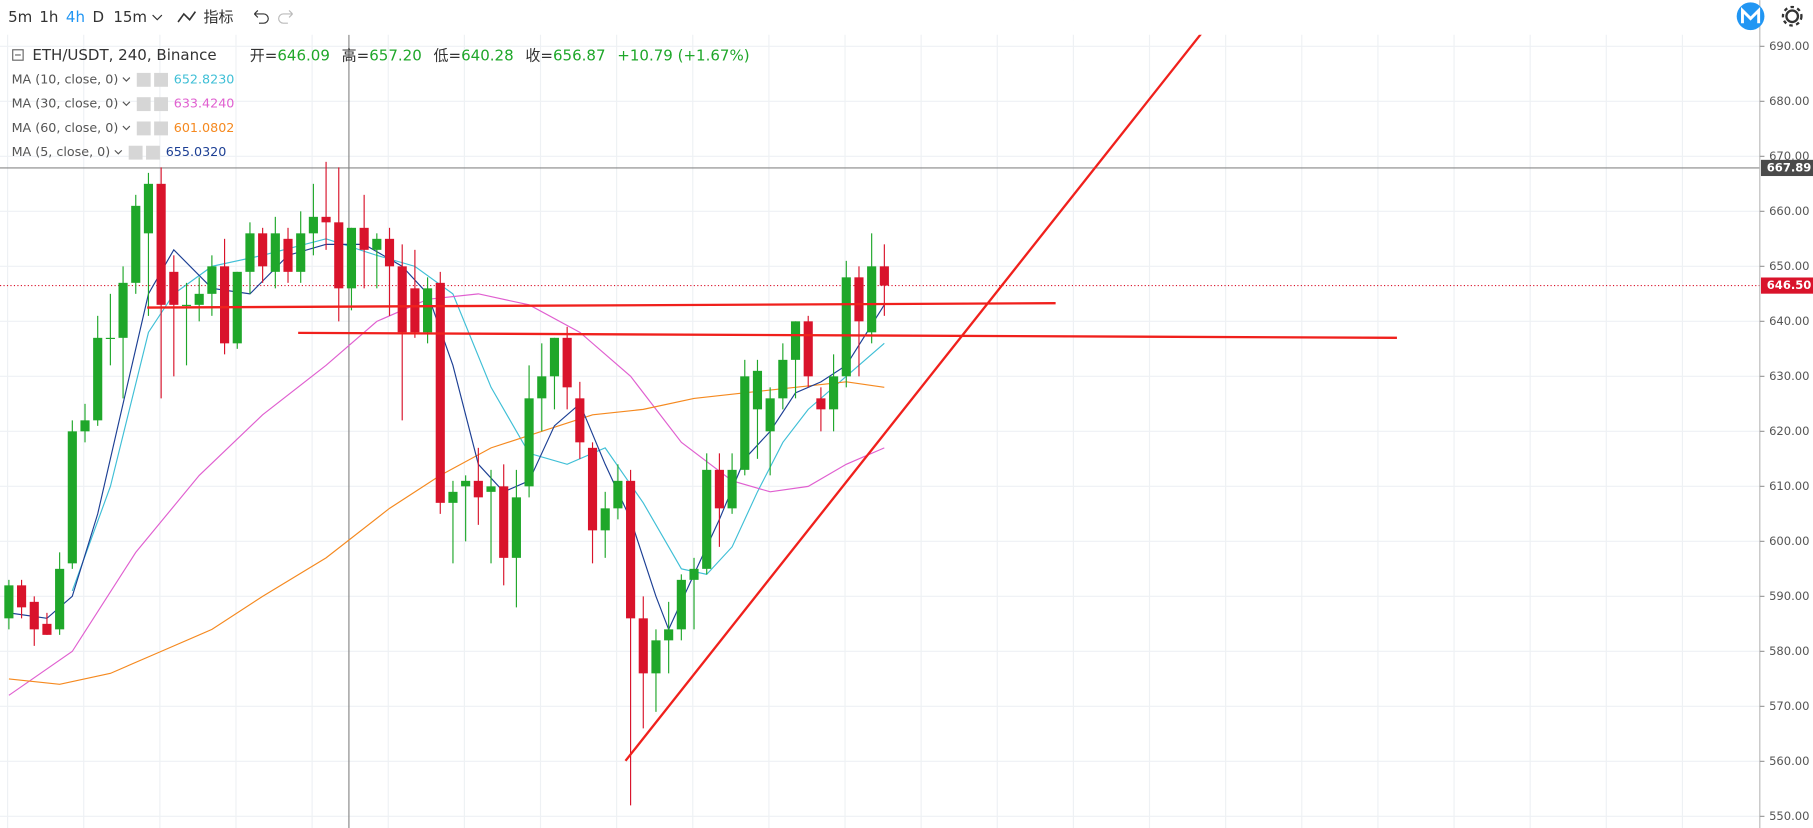 The width and height of the screenshot is (1813, 828). Describe the element at coordinates (204, 127) in the screenshot. I see `ma-legend-value: 601.0802` at that location.